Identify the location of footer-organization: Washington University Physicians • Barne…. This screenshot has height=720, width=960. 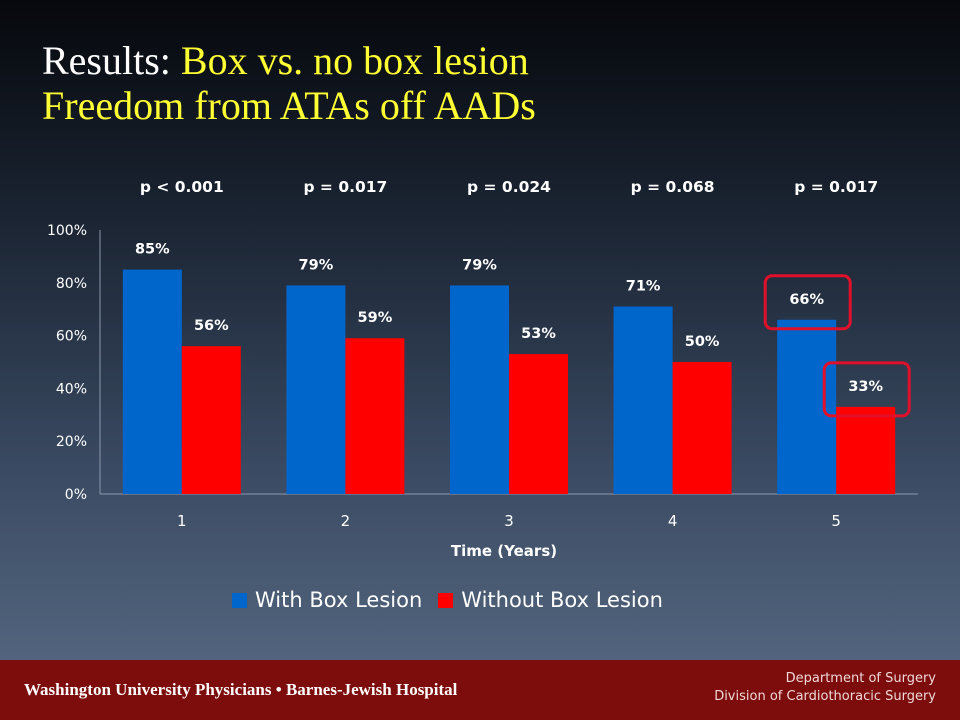
(241, 689).